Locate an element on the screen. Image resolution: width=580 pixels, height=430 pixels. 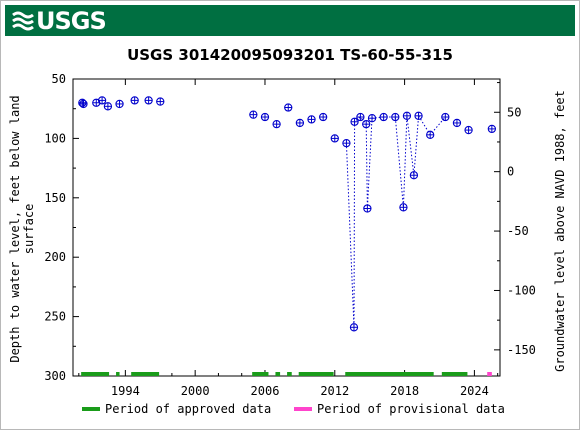
usgs-banner: USGS is located at coordinates (290, 20).